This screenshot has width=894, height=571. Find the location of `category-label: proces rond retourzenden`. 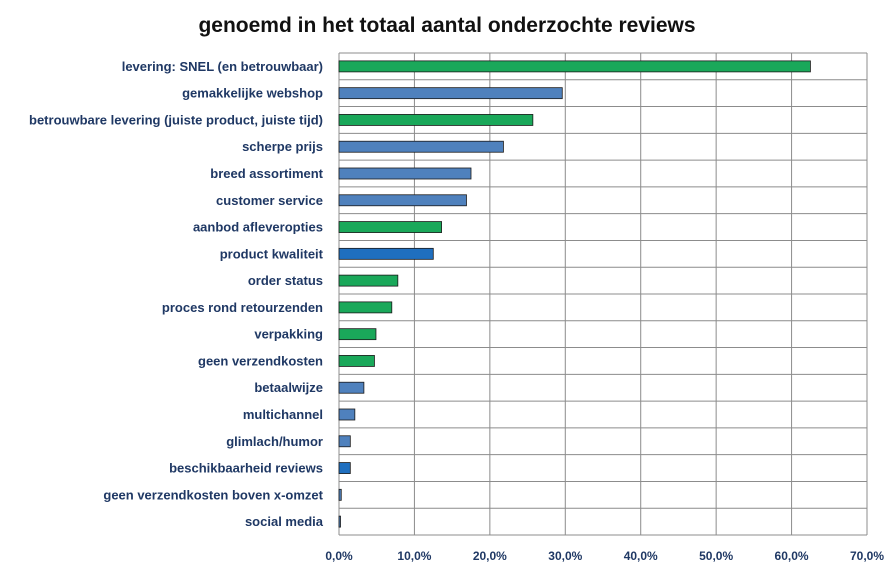

category-label: proces rond retourzenden is located at coordinates (242, 307).